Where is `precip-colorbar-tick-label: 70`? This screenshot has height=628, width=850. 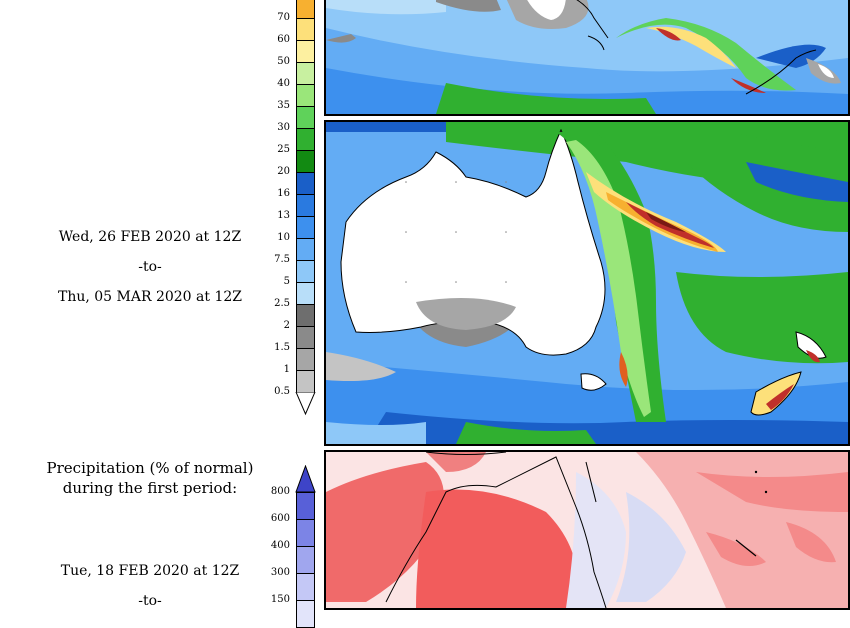 precip-colorbar-tick-label: 70 is located at coordinates (283, 17).